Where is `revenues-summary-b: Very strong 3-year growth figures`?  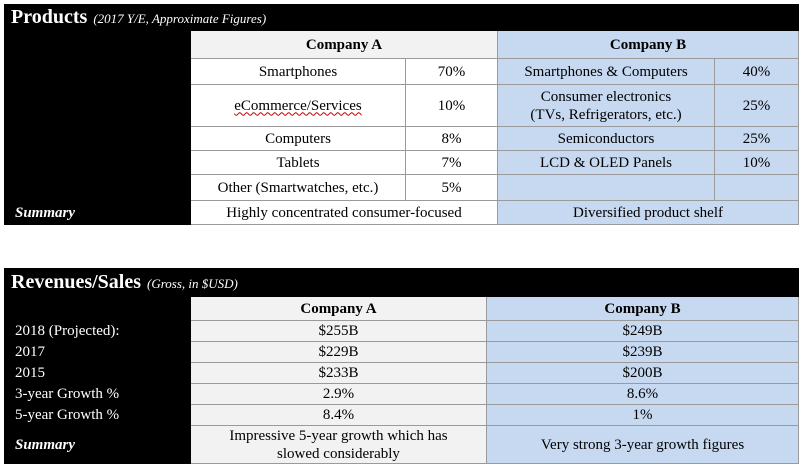
revenues-summary-b: Very strong 3-year growth figures is located at coordinates (642, 444).